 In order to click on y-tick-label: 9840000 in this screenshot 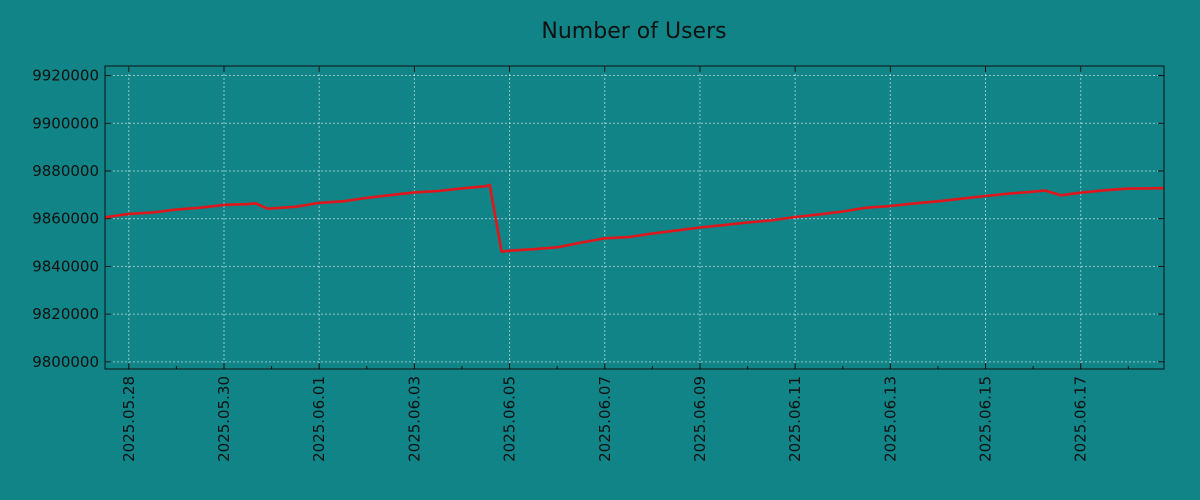, I will do `click(65, 266)`.